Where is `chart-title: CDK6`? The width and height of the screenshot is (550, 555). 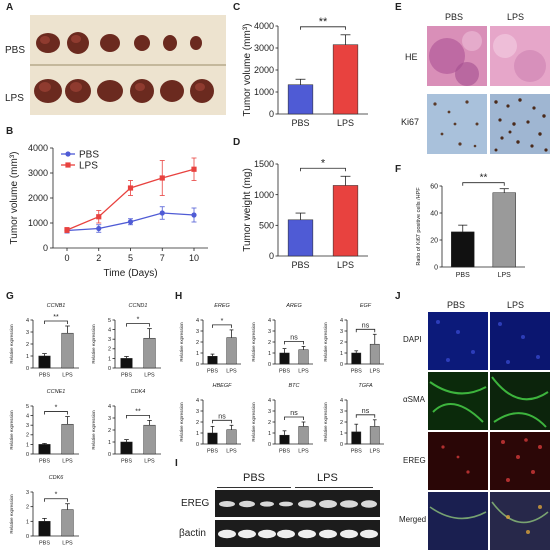
chart-title: CDK6 is located at coordinates (57, 478).